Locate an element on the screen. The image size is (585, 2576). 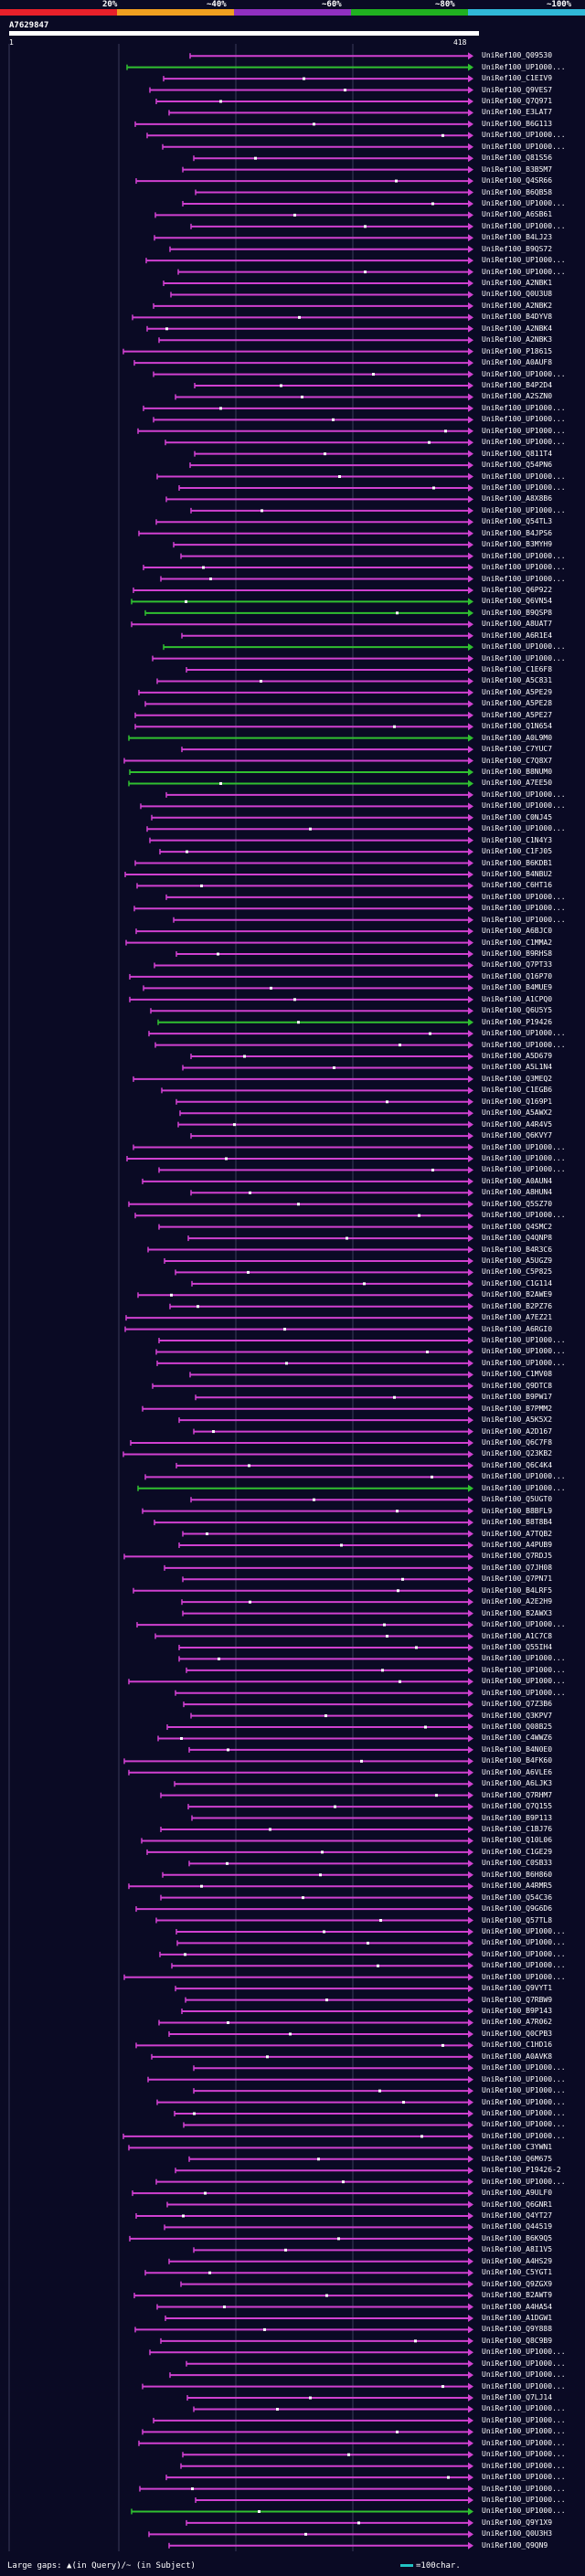
hit-label: UniRef100_C1FJ05 is located at coordinates (517, 851).